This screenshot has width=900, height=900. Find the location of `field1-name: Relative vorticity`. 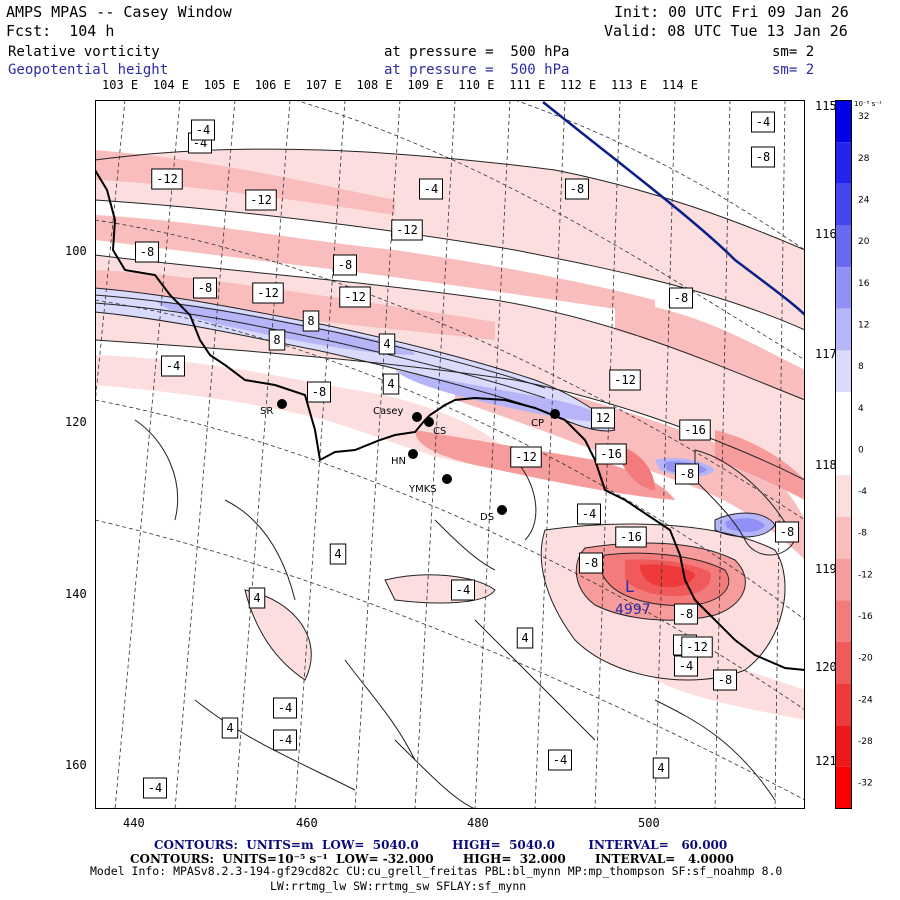

field1-name: Relative vorticity is located at coordinates (84, 52).